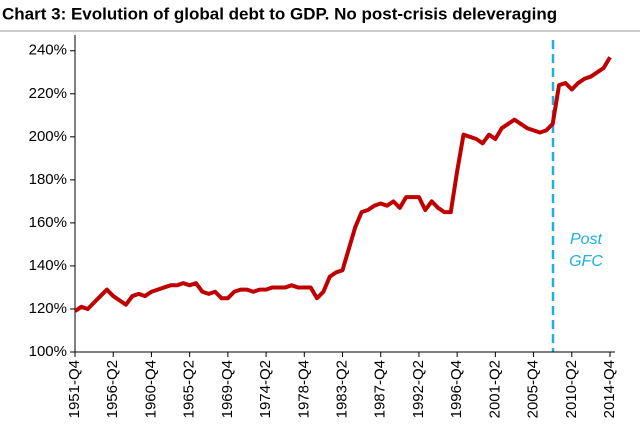 This screenshot has width=640, height=446. I want to click on x-tick-label: 2014-Q4, so click(609, 389).